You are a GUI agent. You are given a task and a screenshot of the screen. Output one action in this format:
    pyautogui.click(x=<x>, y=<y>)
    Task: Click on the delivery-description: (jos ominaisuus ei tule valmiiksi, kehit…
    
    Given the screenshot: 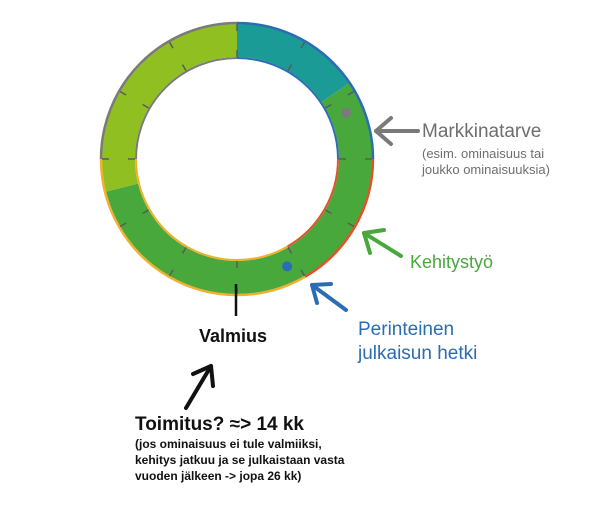 What is the action you would take?
    pyautogui.click(x=239, y=460)
    